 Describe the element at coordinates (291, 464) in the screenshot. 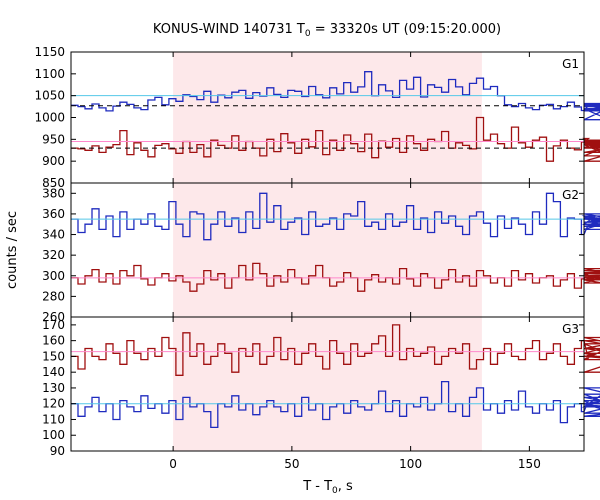

I see `x-tick-label: 50` at that location.